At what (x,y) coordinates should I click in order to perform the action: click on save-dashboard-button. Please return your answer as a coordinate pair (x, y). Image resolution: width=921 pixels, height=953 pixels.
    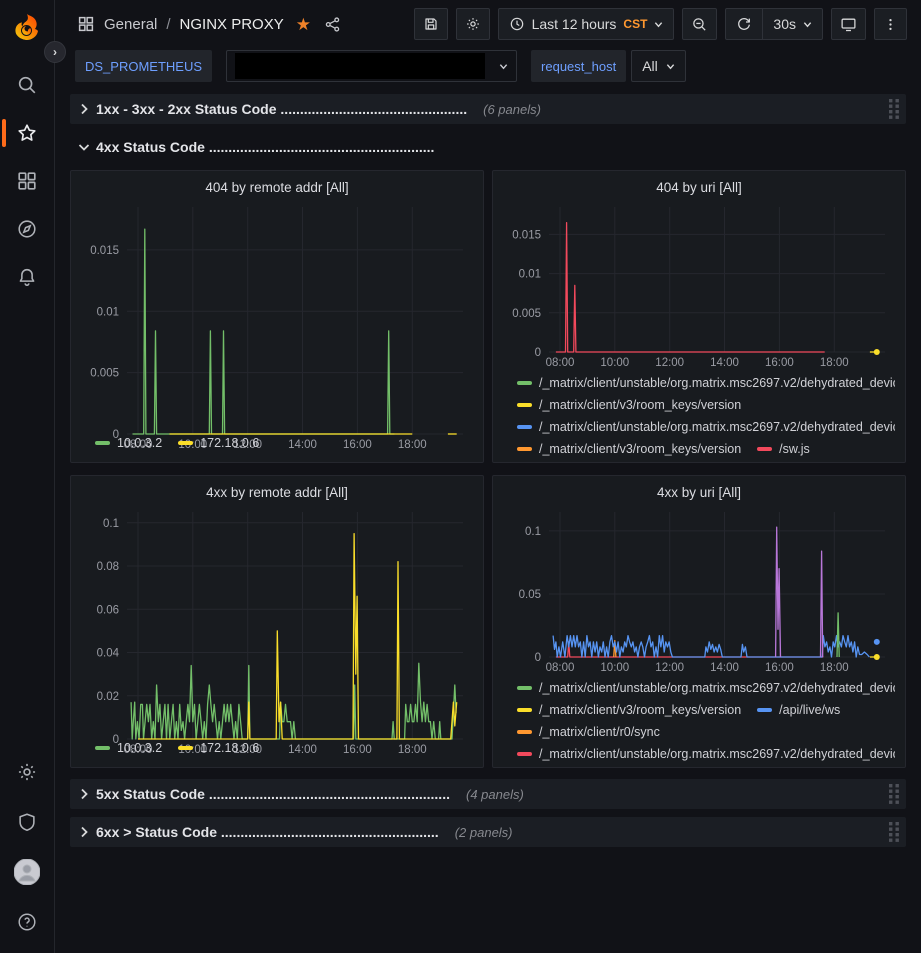
    Looking at the image, I should click on (430, 24).